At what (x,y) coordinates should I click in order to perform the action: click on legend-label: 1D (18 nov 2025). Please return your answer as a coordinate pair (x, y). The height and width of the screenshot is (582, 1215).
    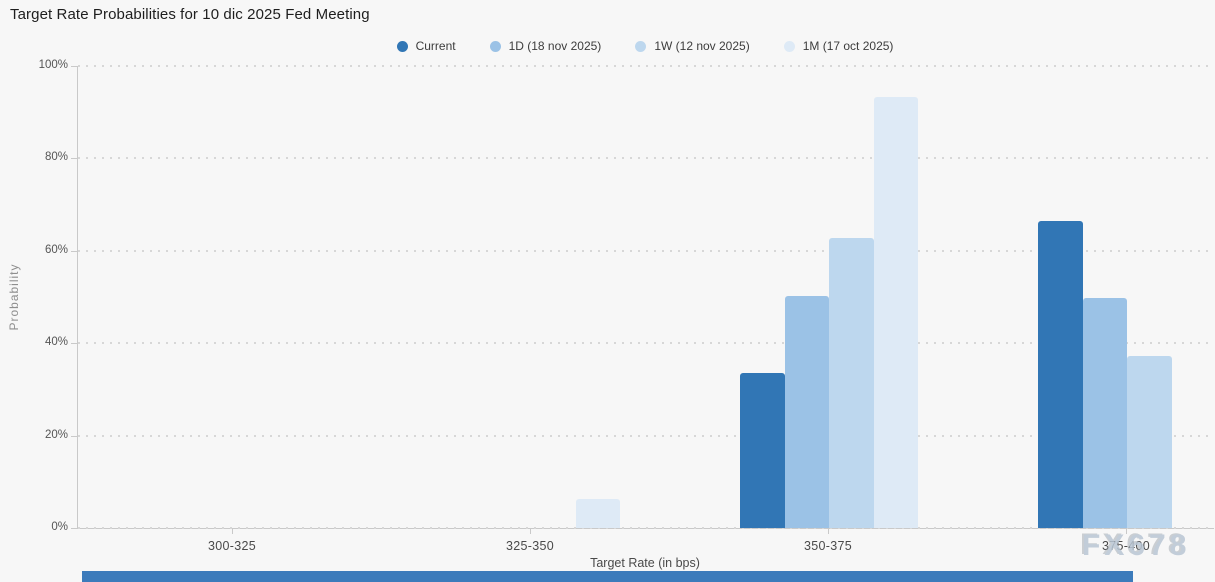
    Looking at the image, I should click on (555, 46).